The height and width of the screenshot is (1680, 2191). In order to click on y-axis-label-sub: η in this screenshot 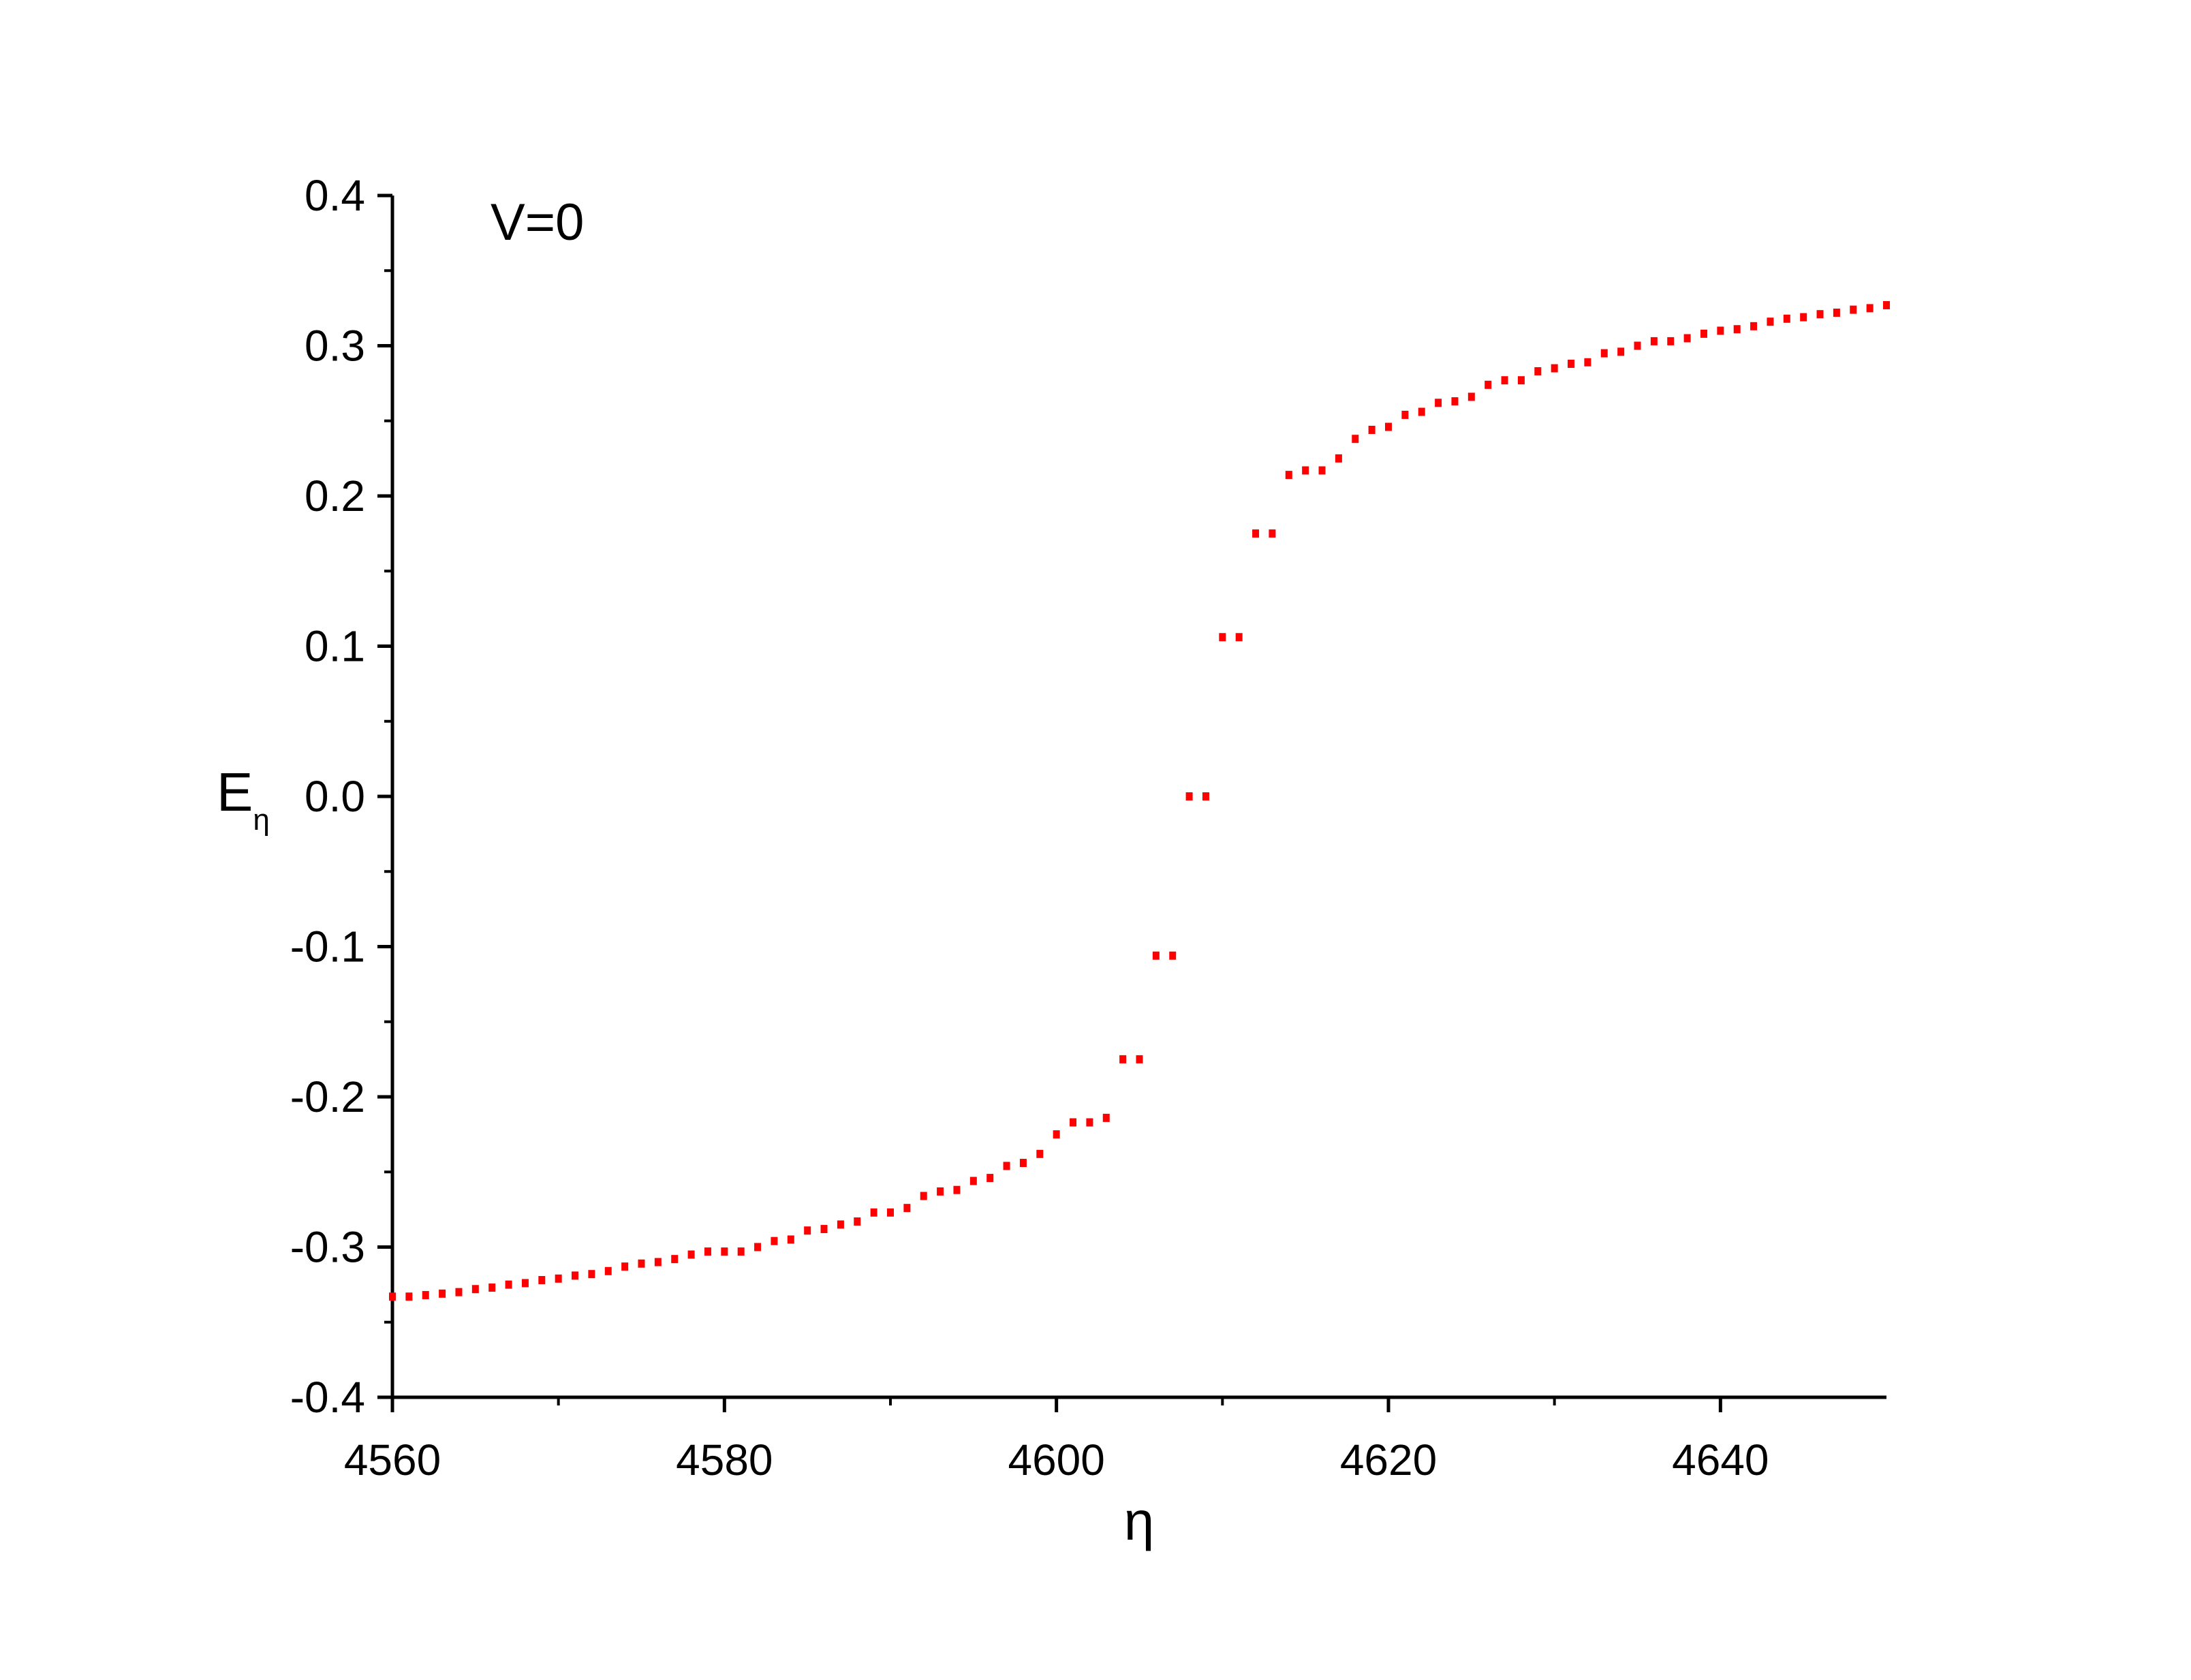, I will do `click(261, 820)`.